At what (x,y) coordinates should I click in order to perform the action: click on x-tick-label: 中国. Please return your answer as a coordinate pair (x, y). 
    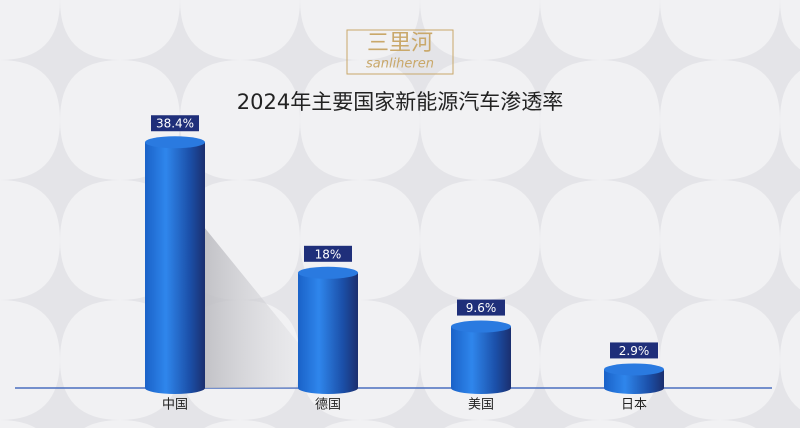
    Looking at the image, I should click on (175, 405).